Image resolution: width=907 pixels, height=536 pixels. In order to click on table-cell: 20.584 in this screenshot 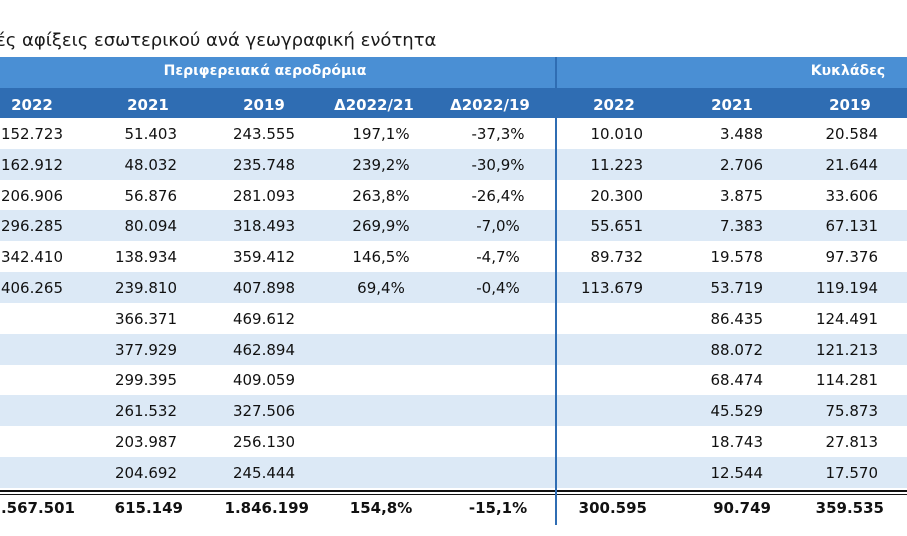, I will do `click(852, 134)`.